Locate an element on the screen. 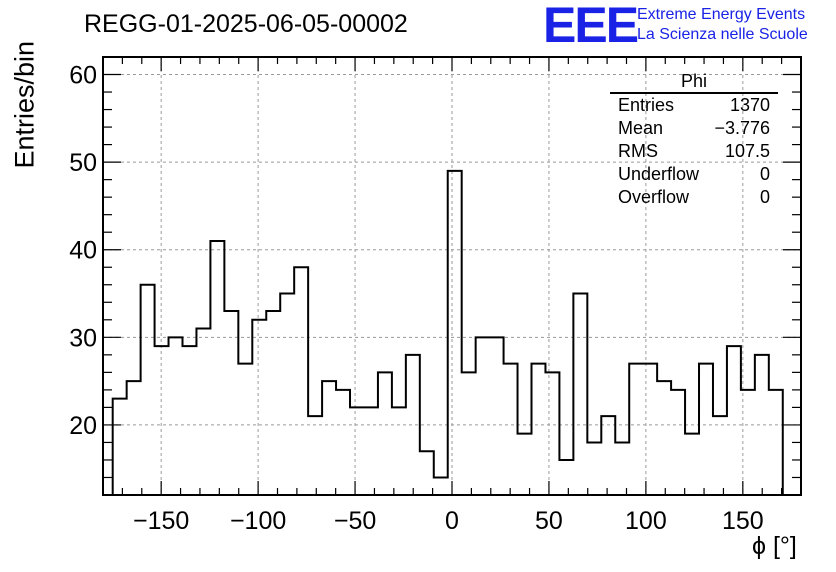  logo-line-2: La Scienza nelle Scuole is located at coordinates (722, 34).